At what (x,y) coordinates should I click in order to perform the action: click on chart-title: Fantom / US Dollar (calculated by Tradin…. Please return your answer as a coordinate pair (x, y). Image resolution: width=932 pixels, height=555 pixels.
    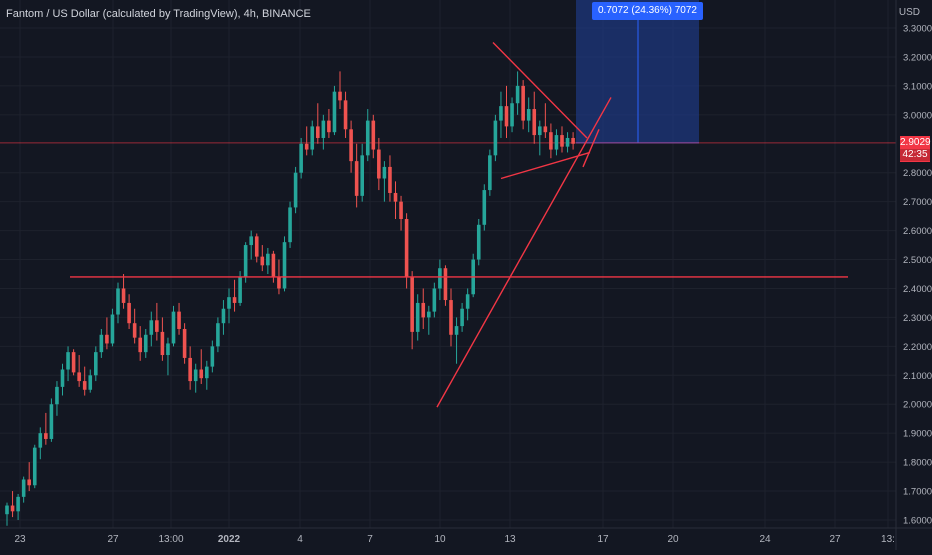
    Looking at the image, I should click on (158, 14).